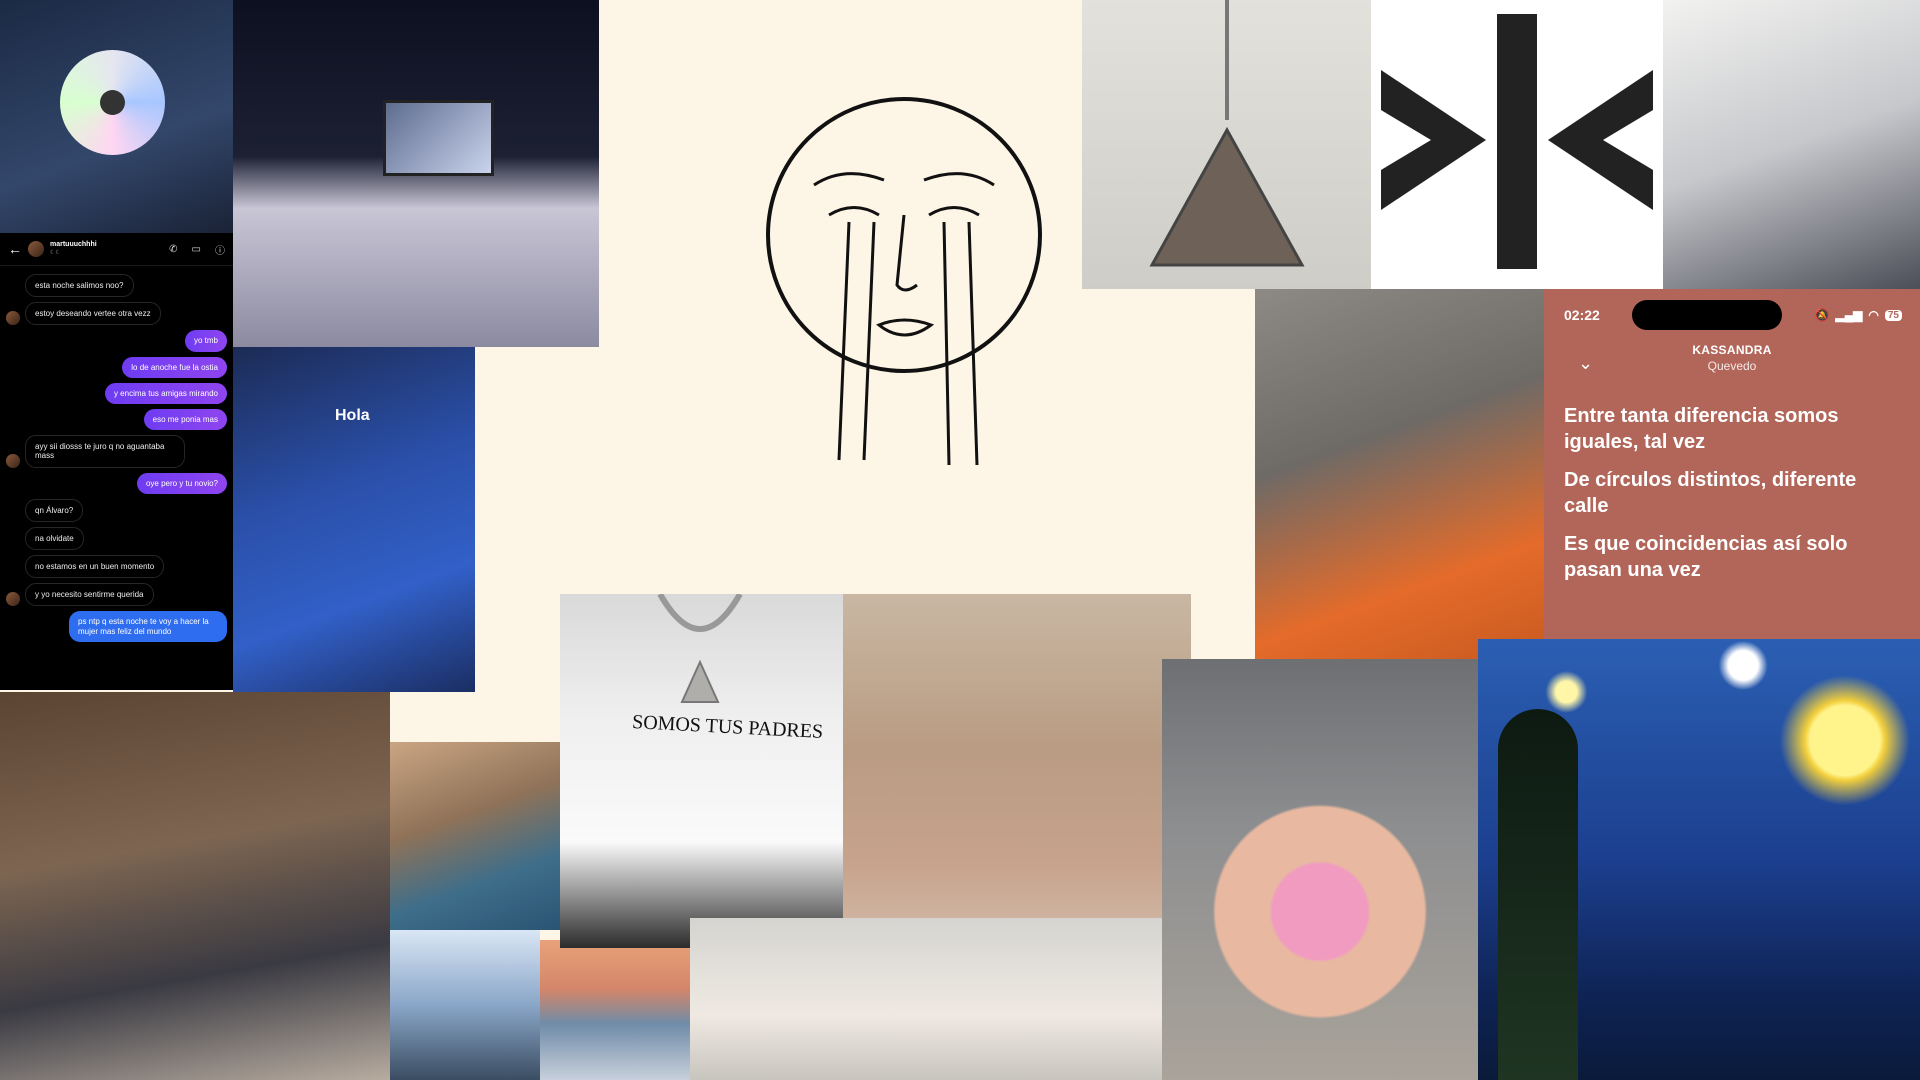 Image resolution: width=1920 pixels, height=1080 pixels. I want to click on pyramid-pendant-svg, so click(1227, 133).